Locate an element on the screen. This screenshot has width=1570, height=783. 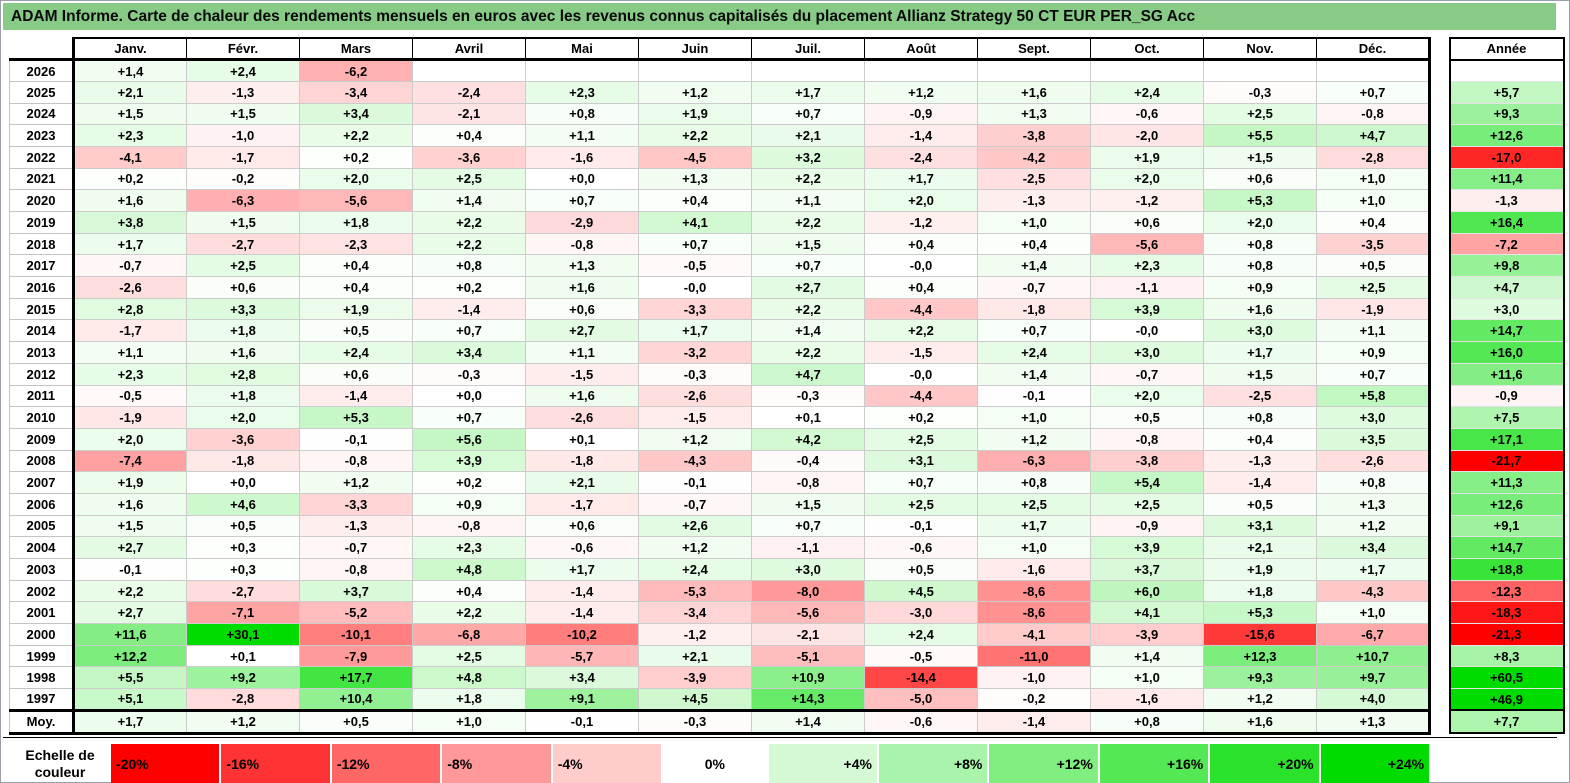
annual-cell: +9,3 is located at coordinates (1506, 114).